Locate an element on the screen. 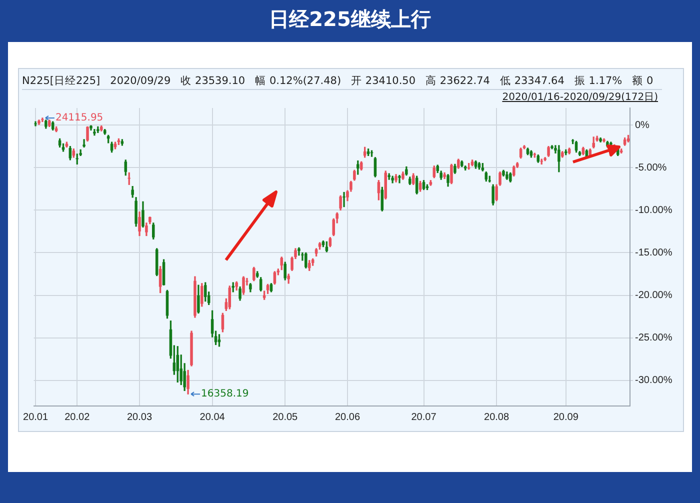 The width and height of the screenshot is (700, 503). x-tick-label: 20.07 is located at coordinates (424, 417).